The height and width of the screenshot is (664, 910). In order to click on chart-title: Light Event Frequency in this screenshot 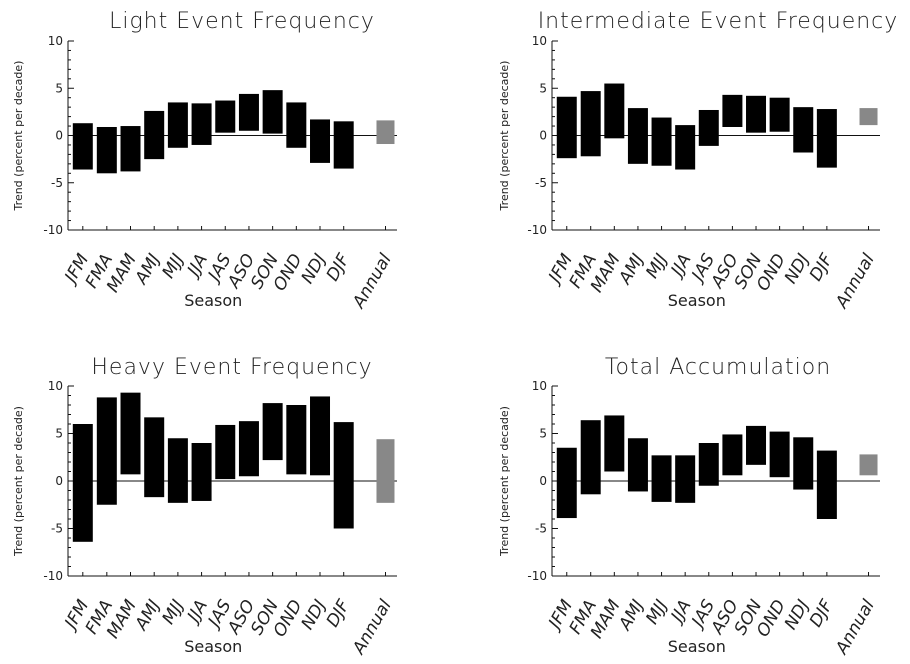, I will do `click(242, 21)`.